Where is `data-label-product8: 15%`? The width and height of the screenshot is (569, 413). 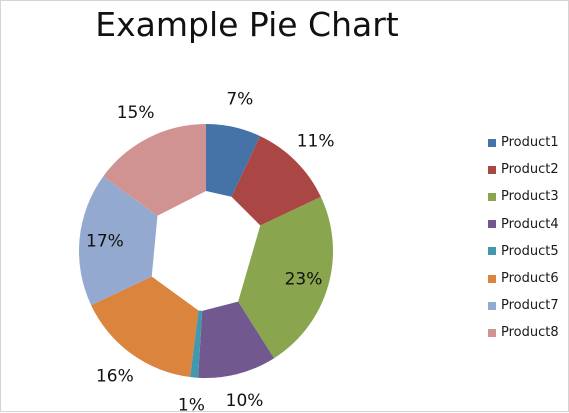 data-label-product8: 15% is located at coordinates (136, 113).